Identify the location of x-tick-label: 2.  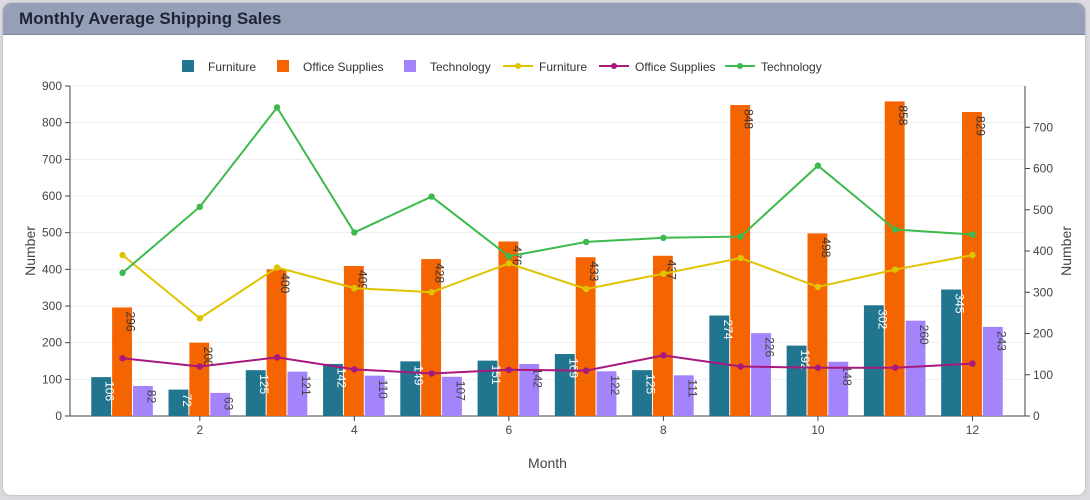
(199, 430).